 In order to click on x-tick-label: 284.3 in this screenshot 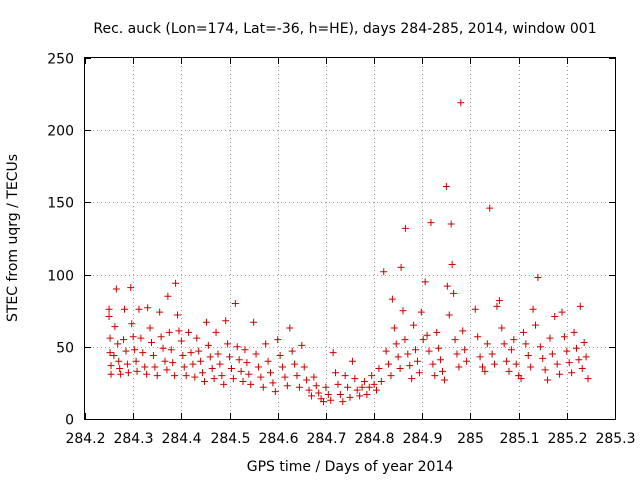, I will do `click(133, 439)`.